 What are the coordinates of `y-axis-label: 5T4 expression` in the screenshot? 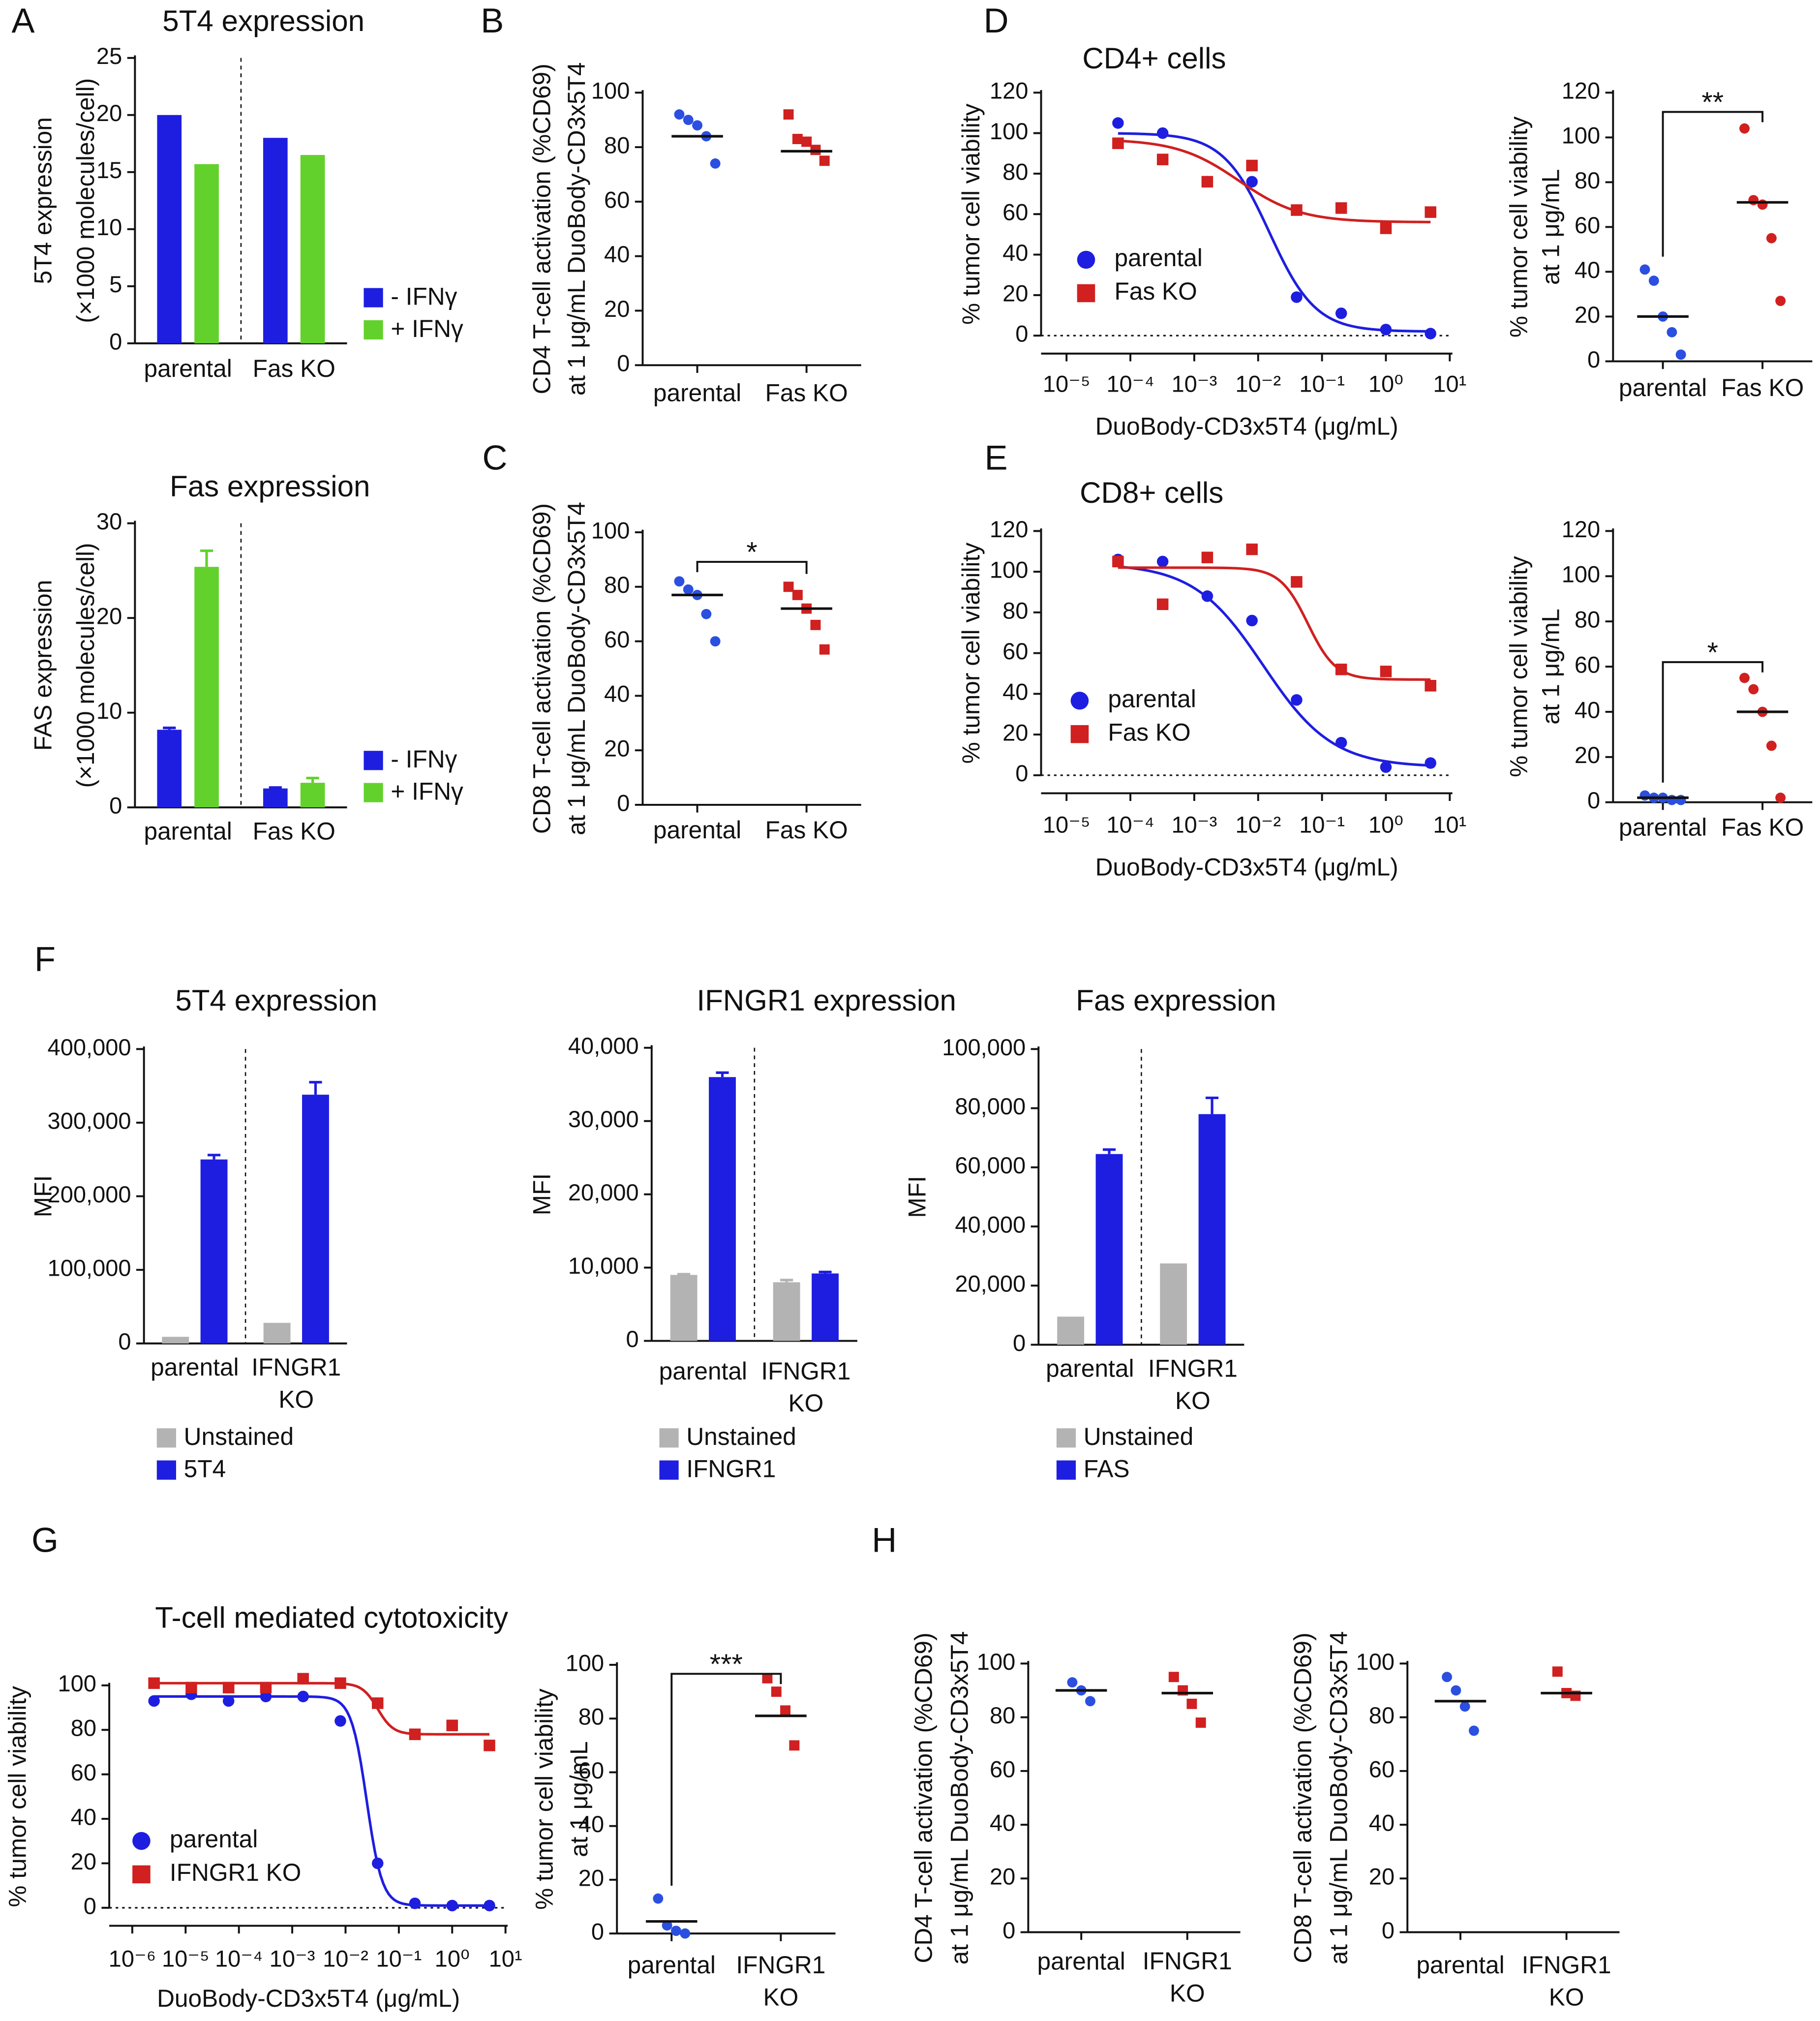 It's located at (43, 200).